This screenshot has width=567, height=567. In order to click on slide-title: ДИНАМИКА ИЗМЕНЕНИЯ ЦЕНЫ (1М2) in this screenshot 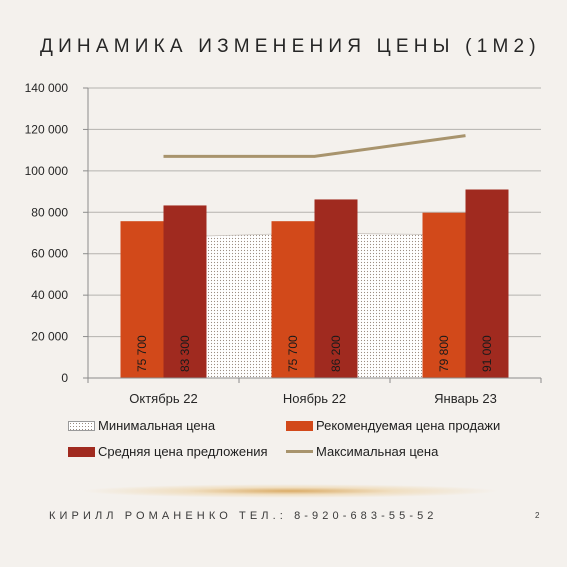, I will do `click(290, 46)`.